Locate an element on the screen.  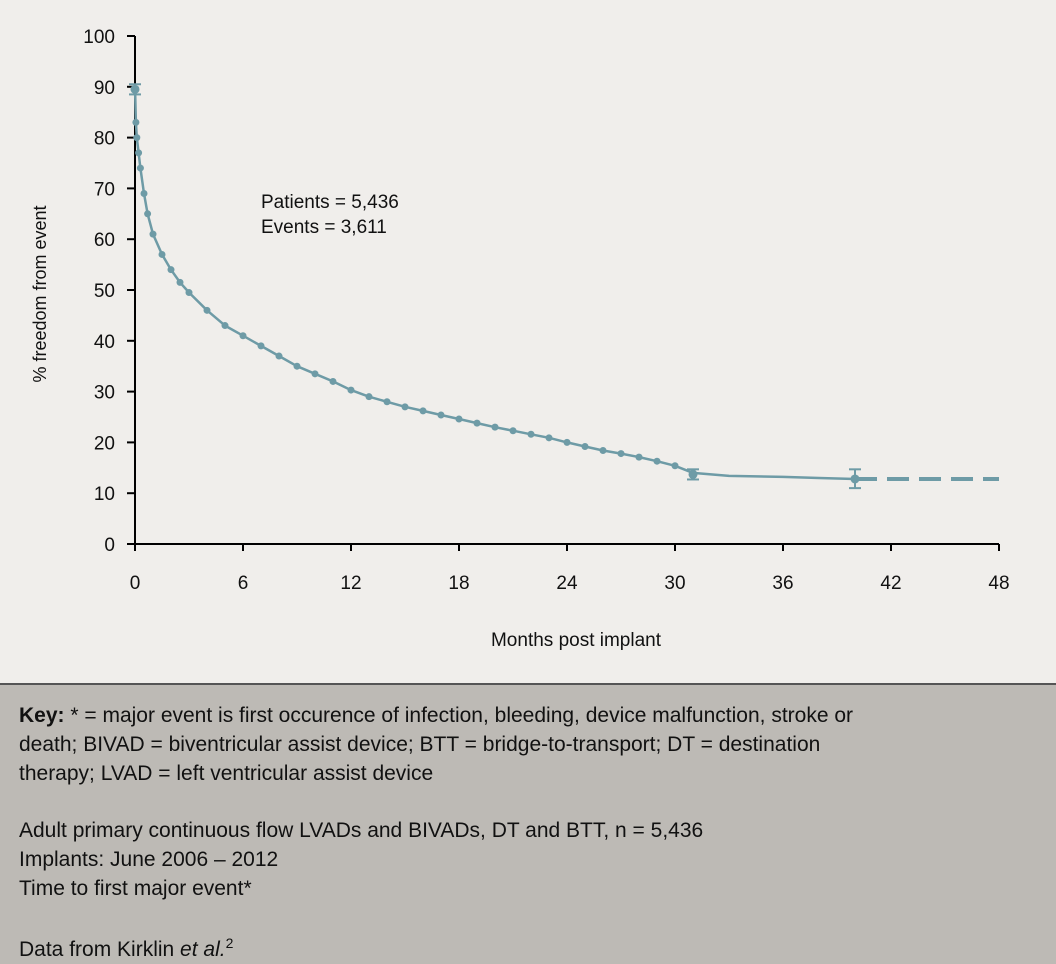
y-tick-label: 70 is located at coordinates (104, 189).